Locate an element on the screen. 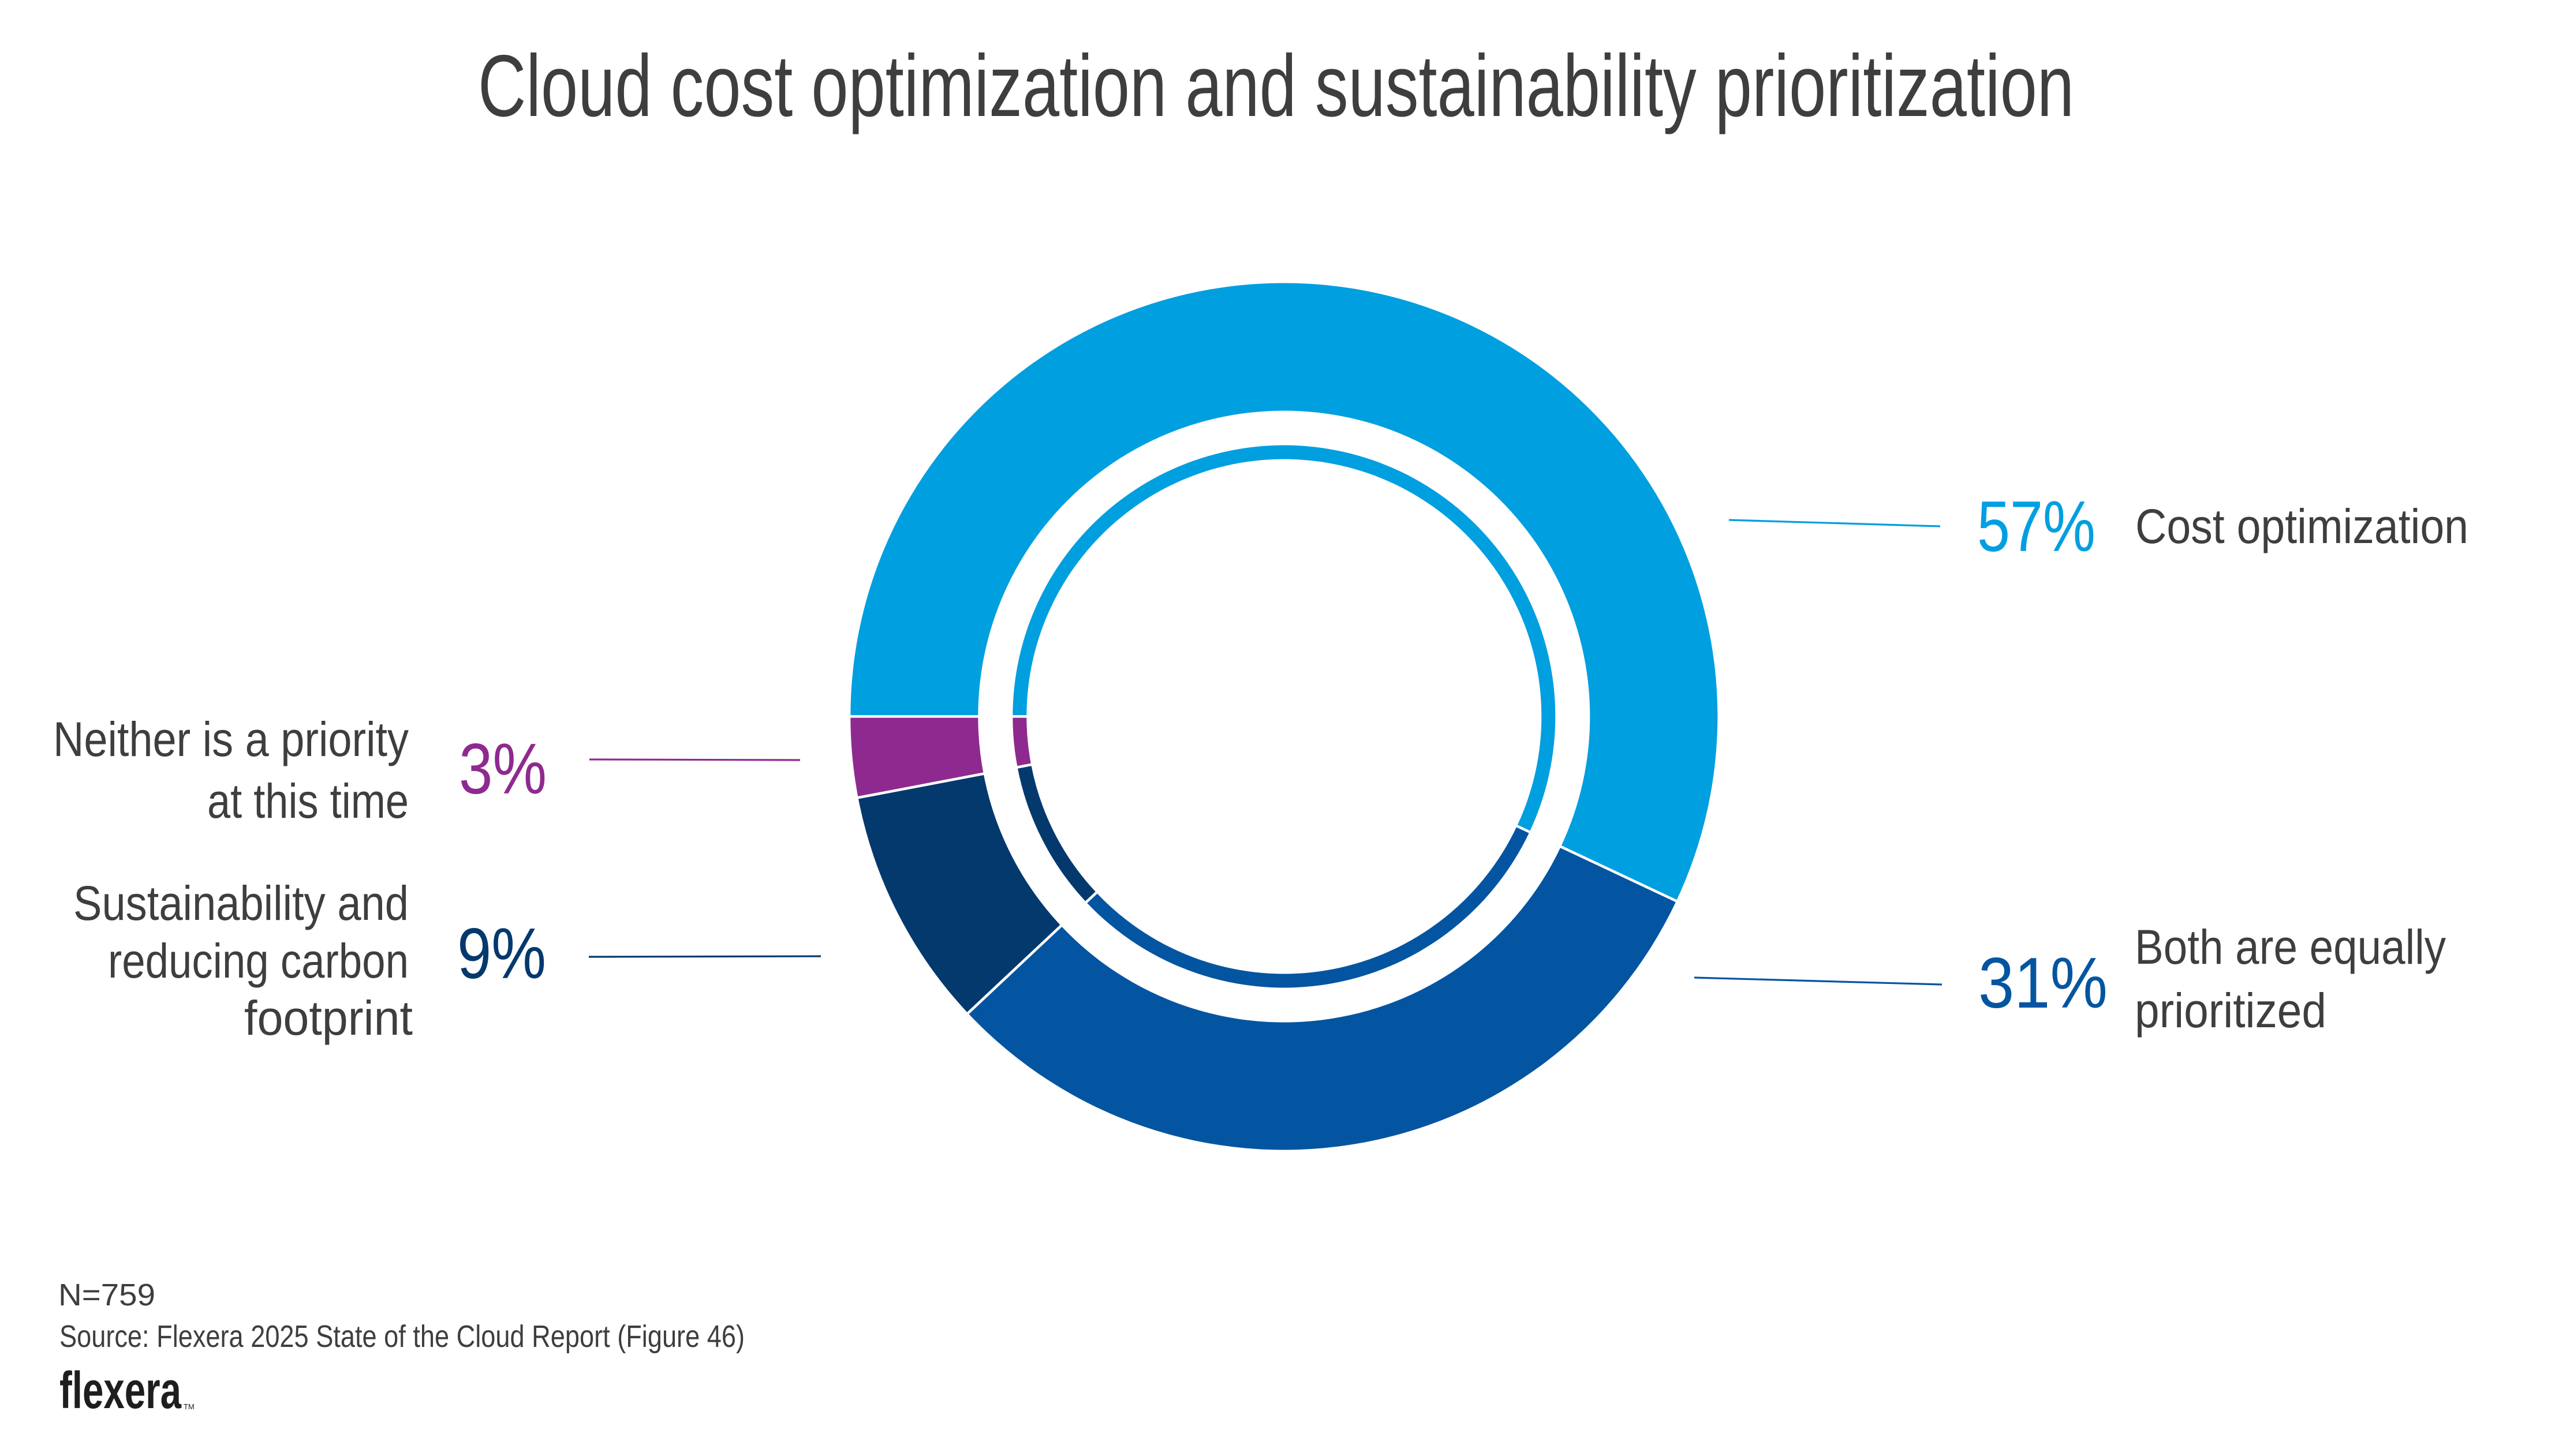  svg-text: 31% is located at coordinates (2043, 983).